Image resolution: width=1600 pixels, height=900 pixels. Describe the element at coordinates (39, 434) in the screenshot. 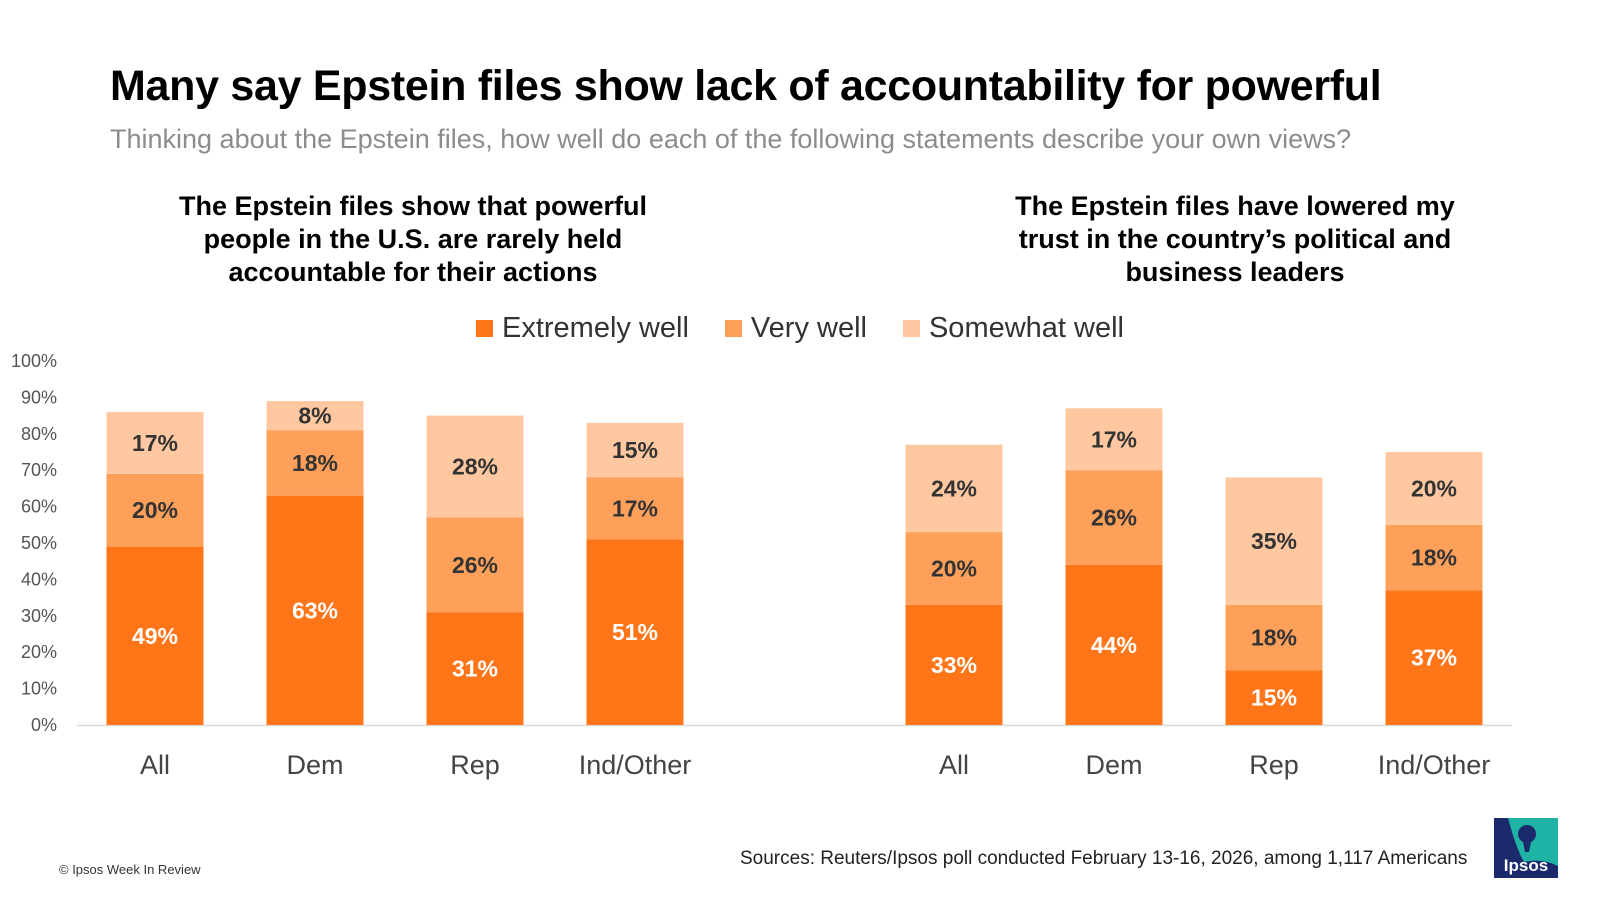

I see `y-tick-label: 80%` at that location.